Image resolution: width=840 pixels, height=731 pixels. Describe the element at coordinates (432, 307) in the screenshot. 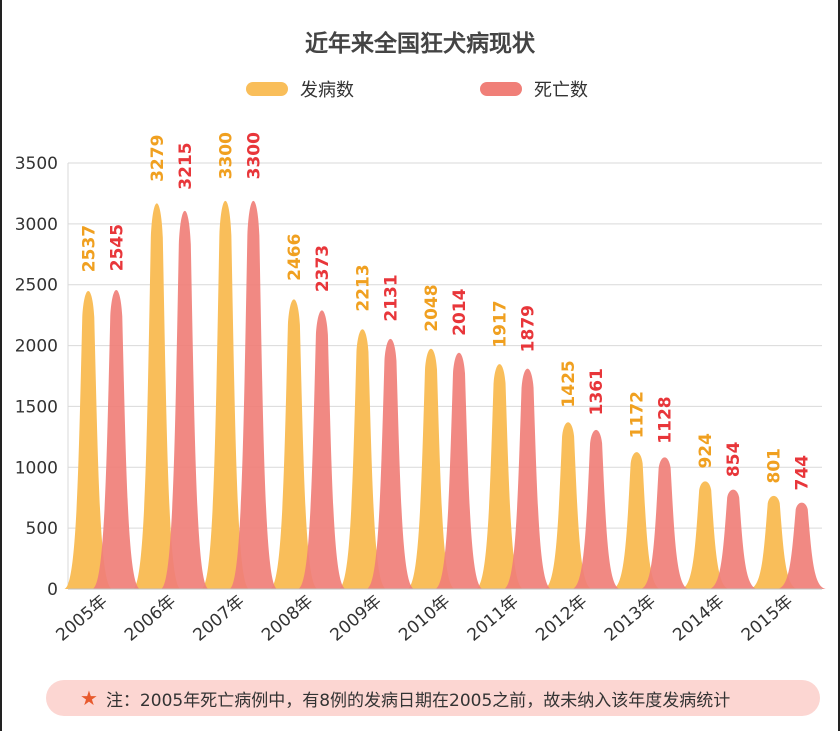

I see `data-label-incidence: 2048` at that location.